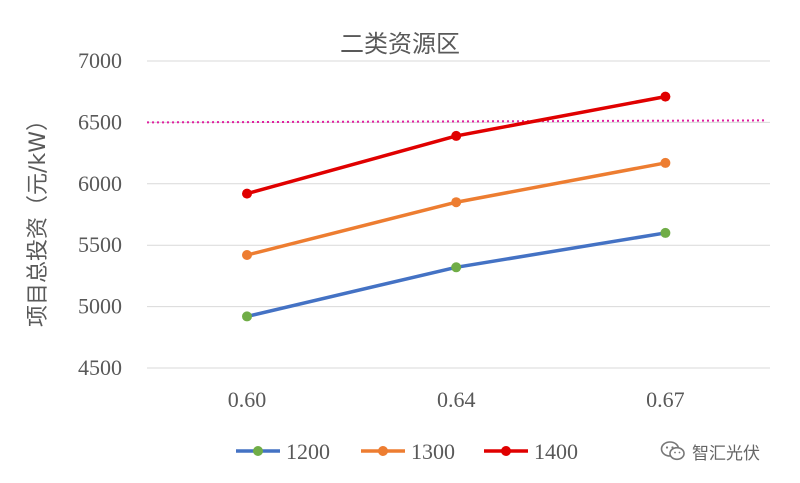 This screenshot has height=483, width=800. I want to click on x-axis-ticks: 0.60 0.64 0.67, so click(456, 399).